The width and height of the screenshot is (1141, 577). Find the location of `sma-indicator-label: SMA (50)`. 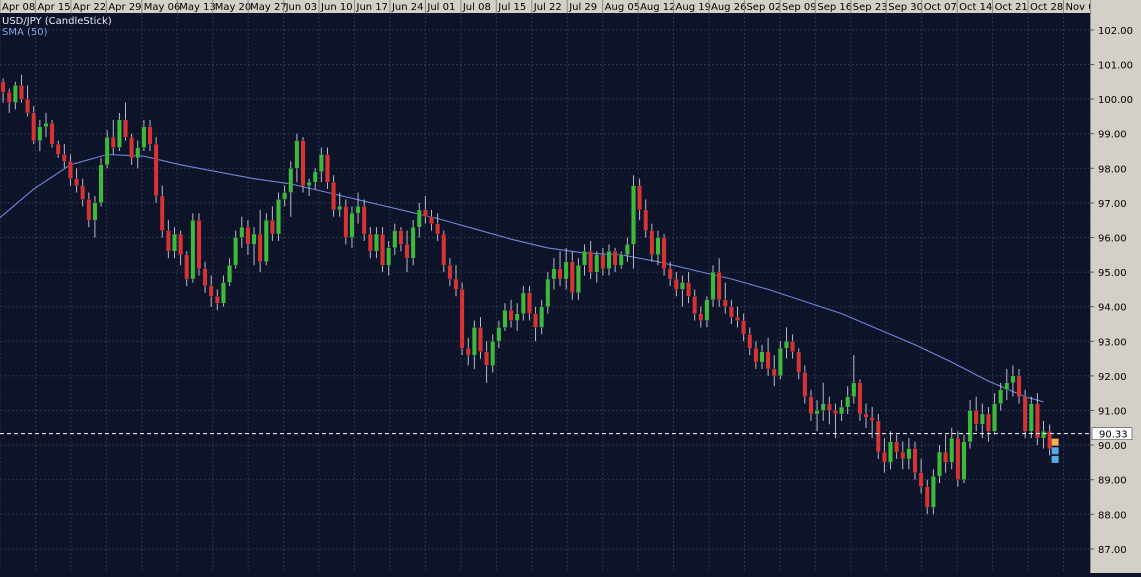

sma-indicator-label: SMA (50) is located at coordinates (25, 32).